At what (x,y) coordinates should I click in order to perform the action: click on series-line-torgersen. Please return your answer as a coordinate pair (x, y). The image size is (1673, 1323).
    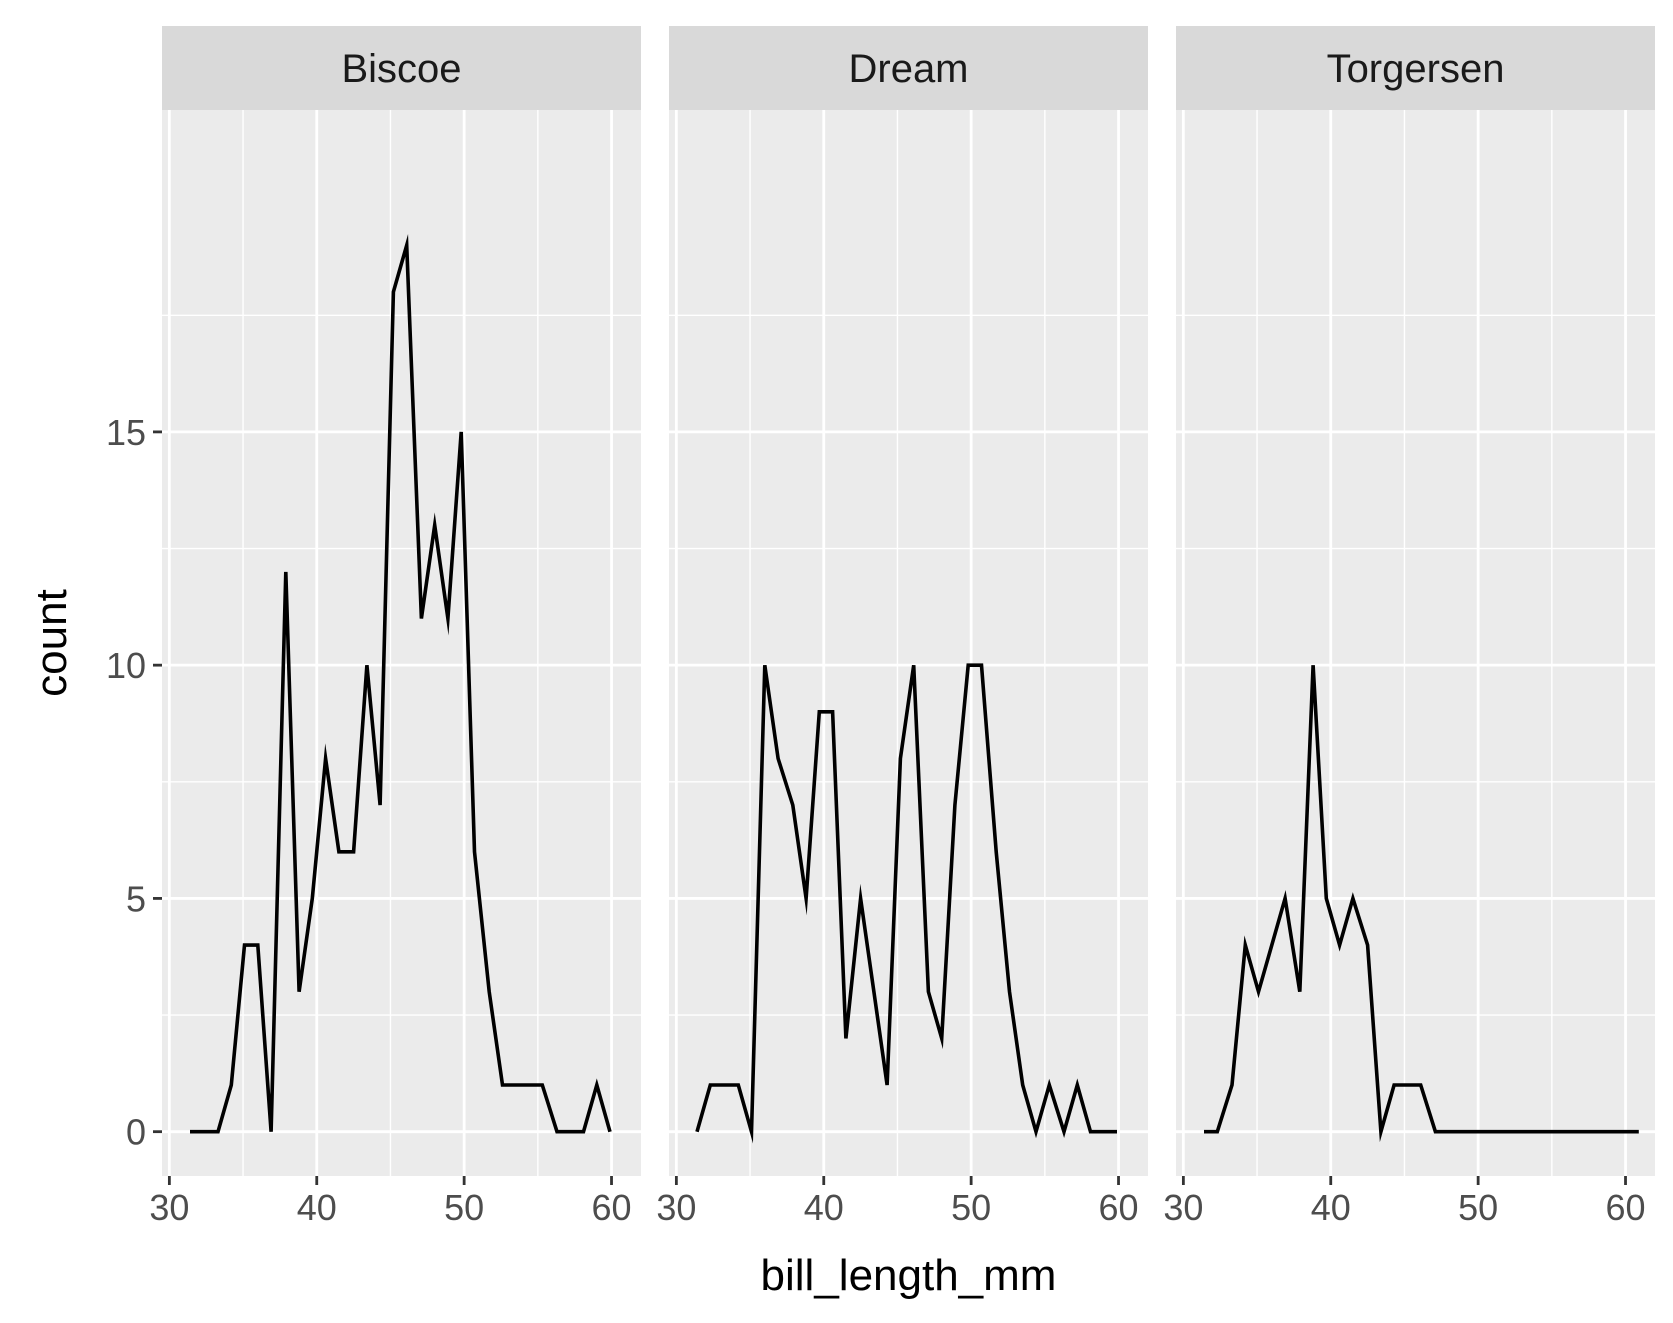
    Looking at the image, I should click on (1421, 904).